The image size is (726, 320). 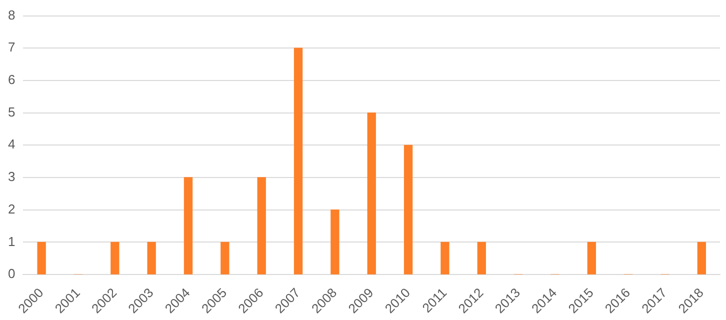 What do you see at coordinates (12, 208) in the screenshot?
I see `y-tick-label: 2` at bounding box center [12, 208].